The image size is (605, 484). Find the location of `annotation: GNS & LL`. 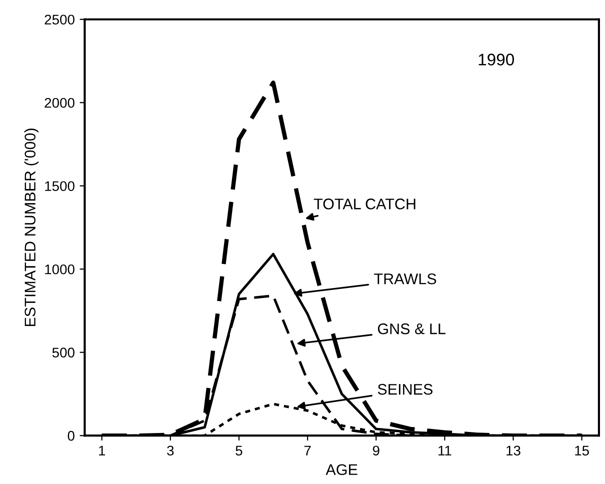

annotation: GNS & LL is located at coordinates (412, 328).